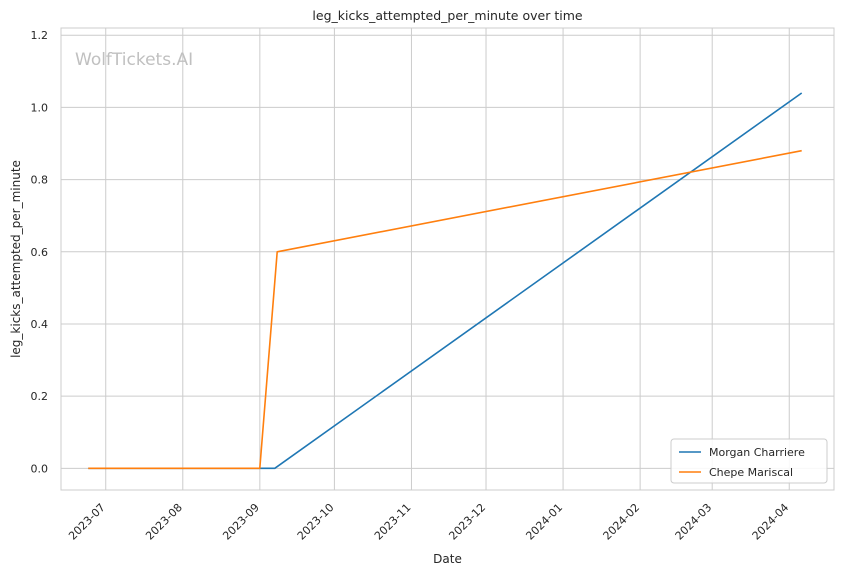 This screenshot has width=844, height=579. Describe the element at coordinates (40, 468) in the screenshot. I see `y-tick-label: 0.0` at that location.